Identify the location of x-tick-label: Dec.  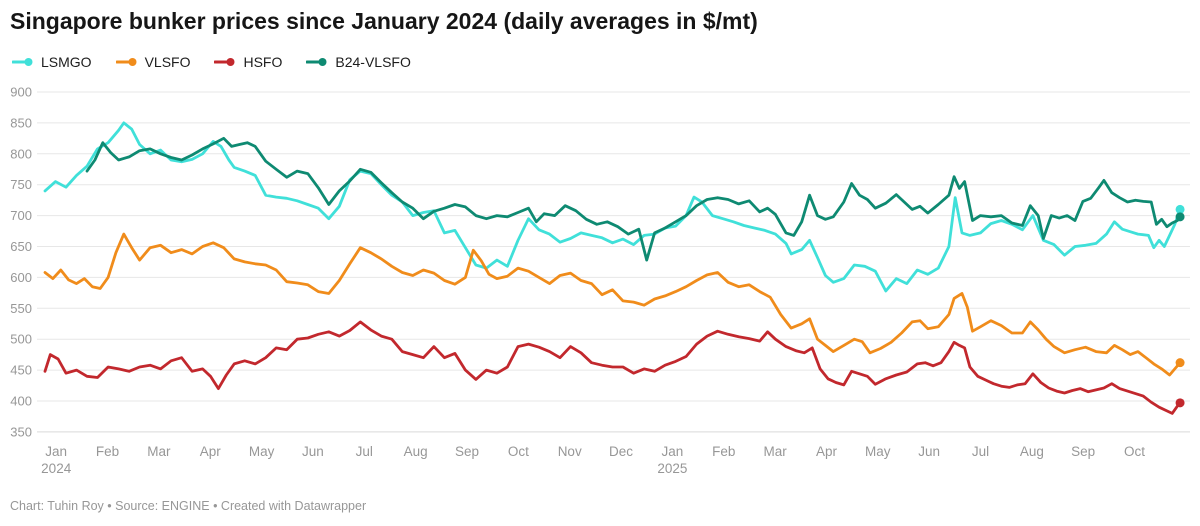
(621, 451).